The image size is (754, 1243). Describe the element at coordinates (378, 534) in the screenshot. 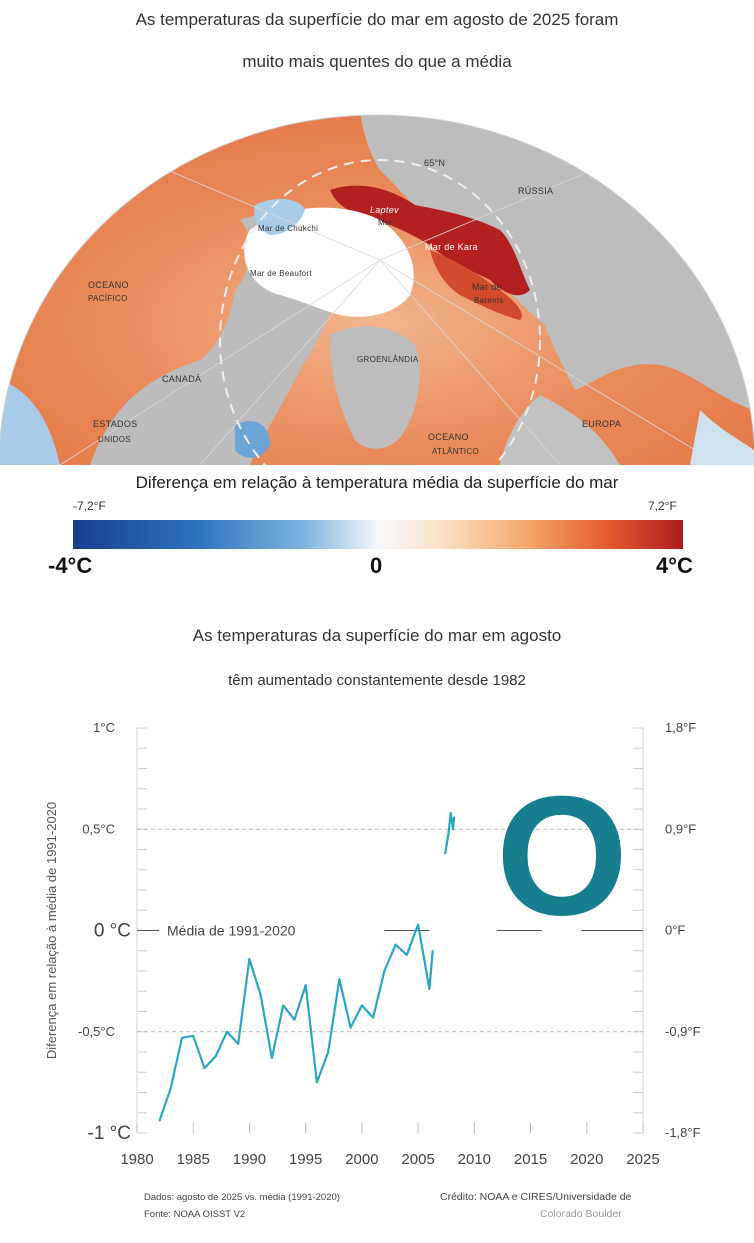

I see `legend-colorbar` at that location.